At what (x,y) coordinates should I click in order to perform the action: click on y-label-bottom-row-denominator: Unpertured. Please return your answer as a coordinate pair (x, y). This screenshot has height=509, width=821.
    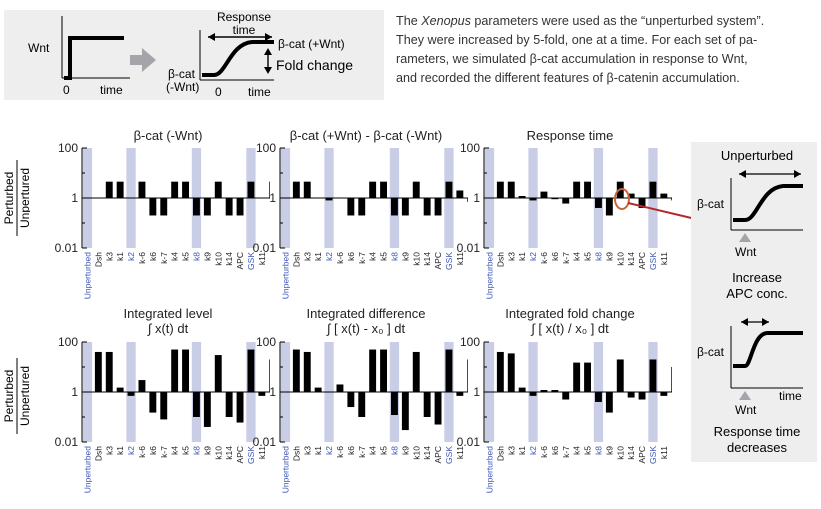
    Looking at the image, I should click on (24, 396).